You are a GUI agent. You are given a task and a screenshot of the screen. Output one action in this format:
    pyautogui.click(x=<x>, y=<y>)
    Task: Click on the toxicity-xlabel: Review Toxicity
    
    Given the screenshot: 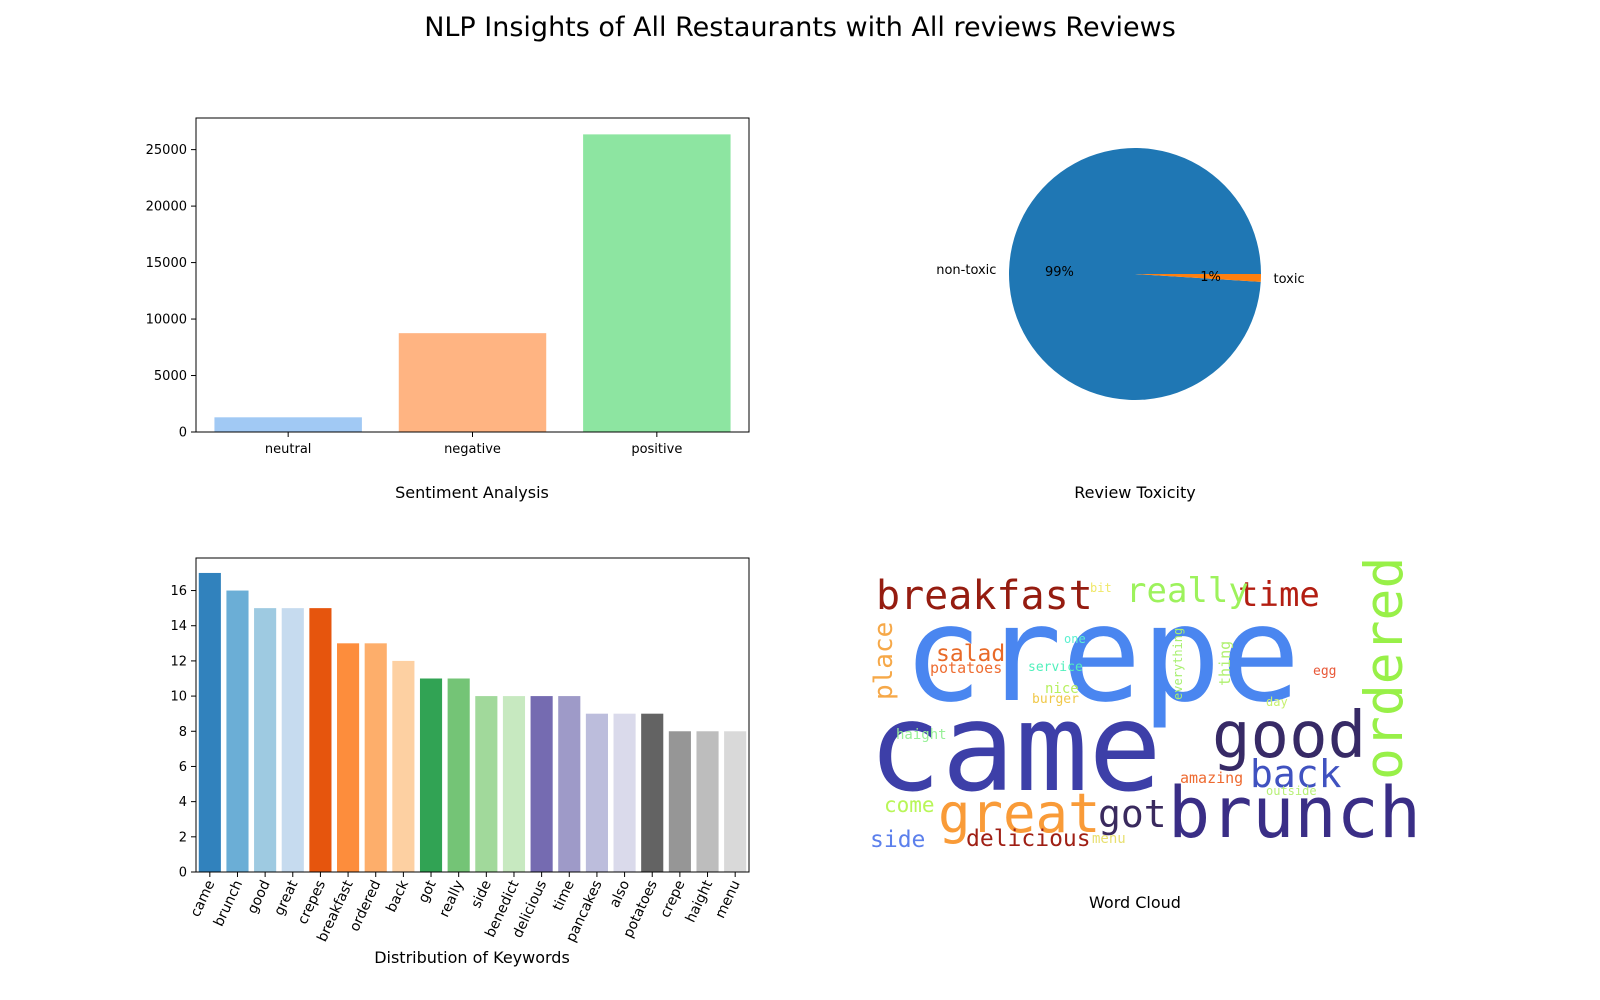 What is the action you would take?
    pyautogui.click(x=1134, y=492)
    